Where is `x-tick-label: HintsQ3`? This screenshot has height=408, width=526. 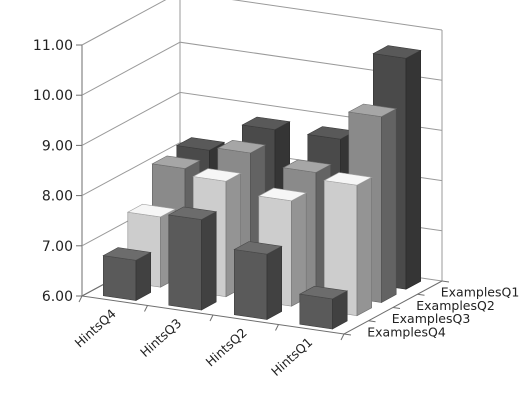
x-tick-label: HintsQ3 is located at coordinates (160, 337).